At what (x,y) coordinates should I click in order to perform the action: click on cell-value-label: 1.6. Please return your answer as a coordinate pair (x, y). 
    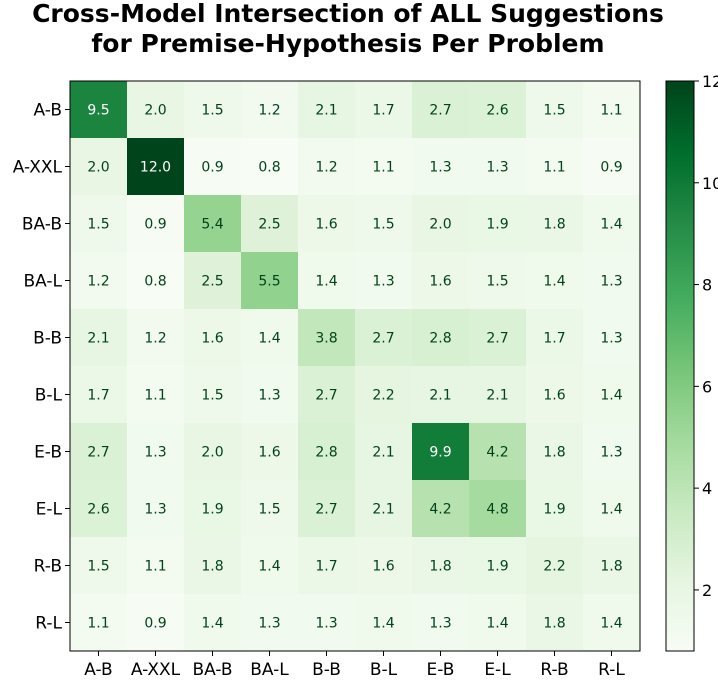
    Looking at the image, I should click on (440, 282).